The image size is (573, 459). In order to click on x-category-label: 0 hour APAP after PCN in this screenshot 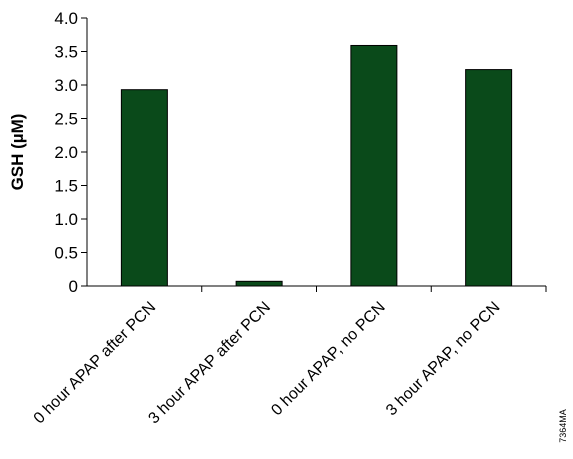, I will do `click(95, 363)`.